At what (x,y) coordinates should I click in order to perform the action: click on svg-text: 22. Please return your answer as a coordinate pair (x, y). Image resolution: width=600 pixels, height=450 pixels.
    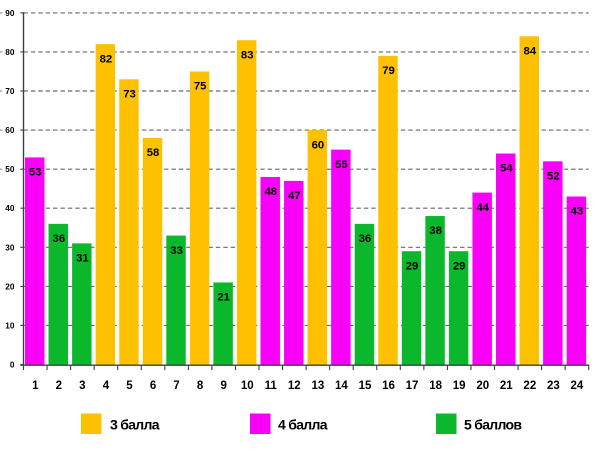
    Looking at the image, I should click on (529, 386).